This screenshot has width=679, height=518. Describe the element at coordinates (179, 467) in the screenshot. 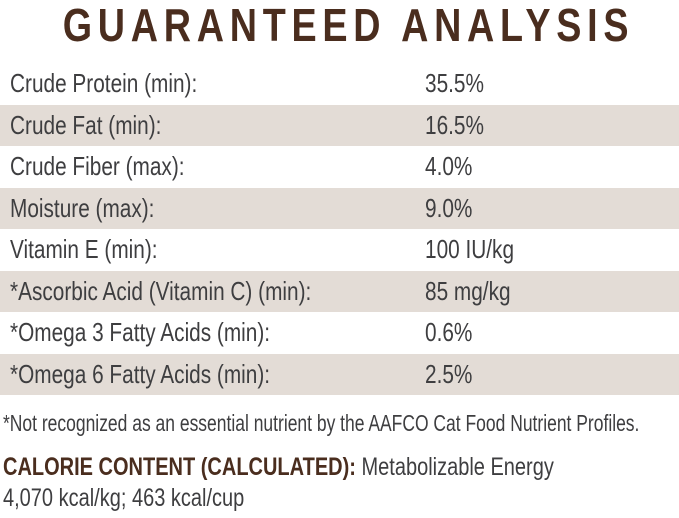

I see `calorie-content-heading: CALORIE CONTENT (CALCULATED):` at that location.